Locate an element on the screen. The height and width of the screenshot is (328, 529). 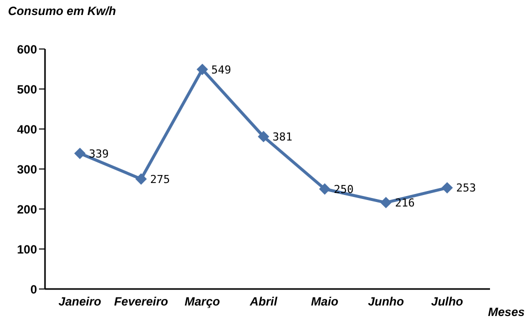
y-tick-label: 100 is located at coordinates (27, 249).